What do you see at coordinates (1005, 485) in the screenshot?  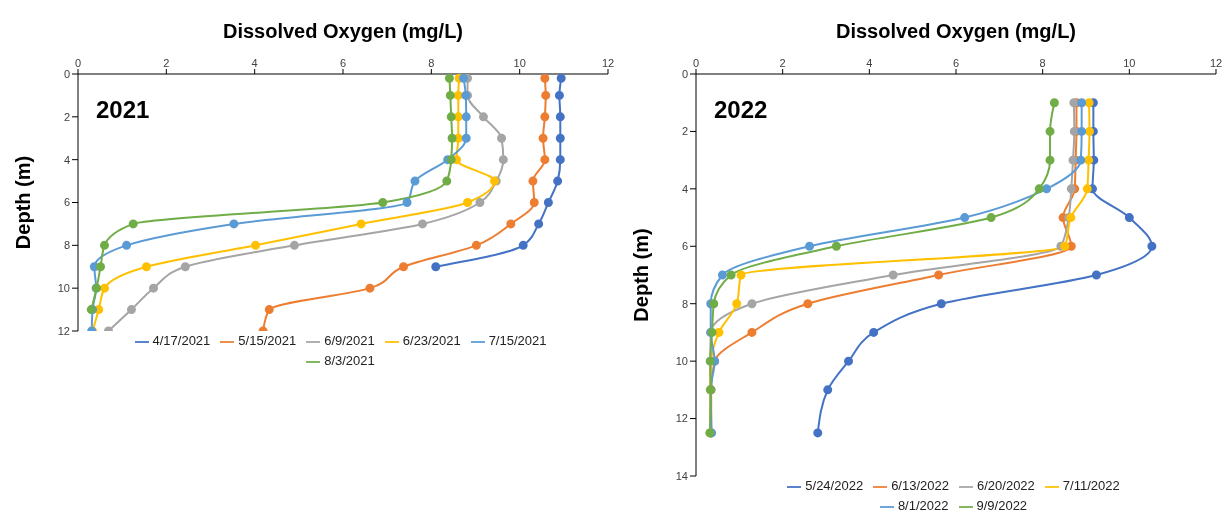 I see `legend-label: 6/20/2022` at bounding box center [1005, 485].